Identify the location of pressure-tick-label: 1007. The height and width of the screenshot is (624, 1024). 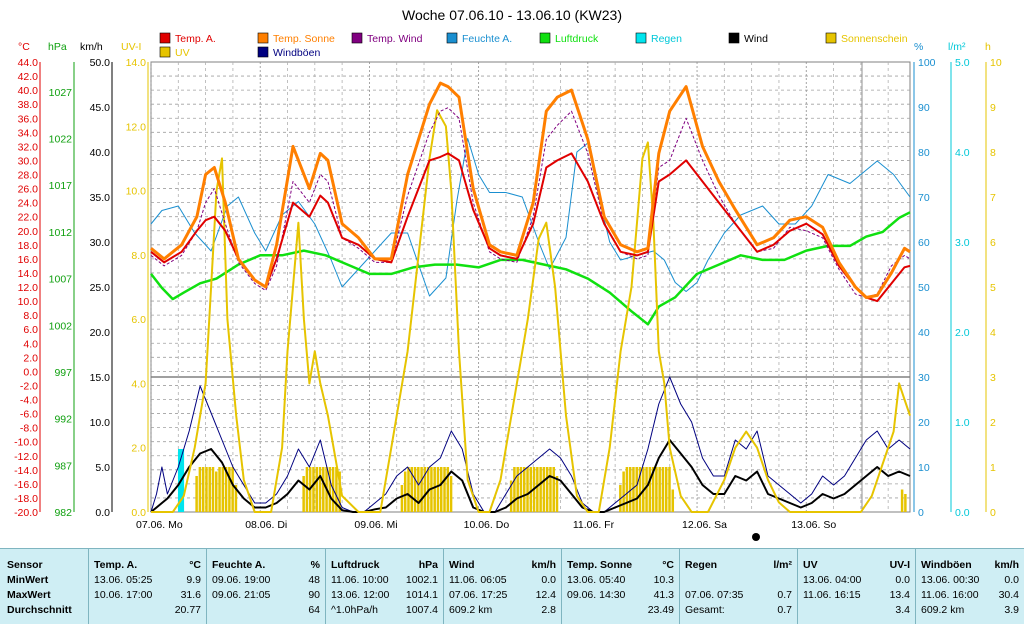
(61, 280).